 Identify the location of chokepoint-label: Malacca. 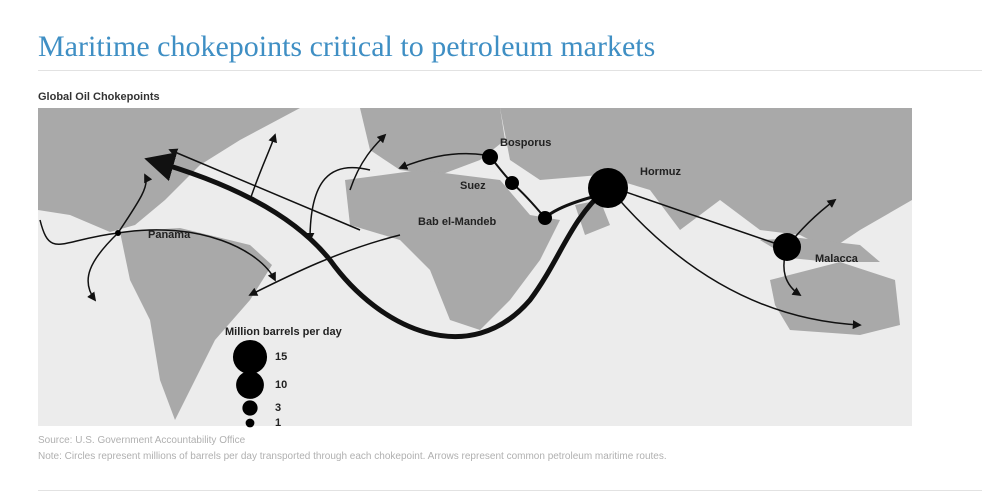
(837, 259).